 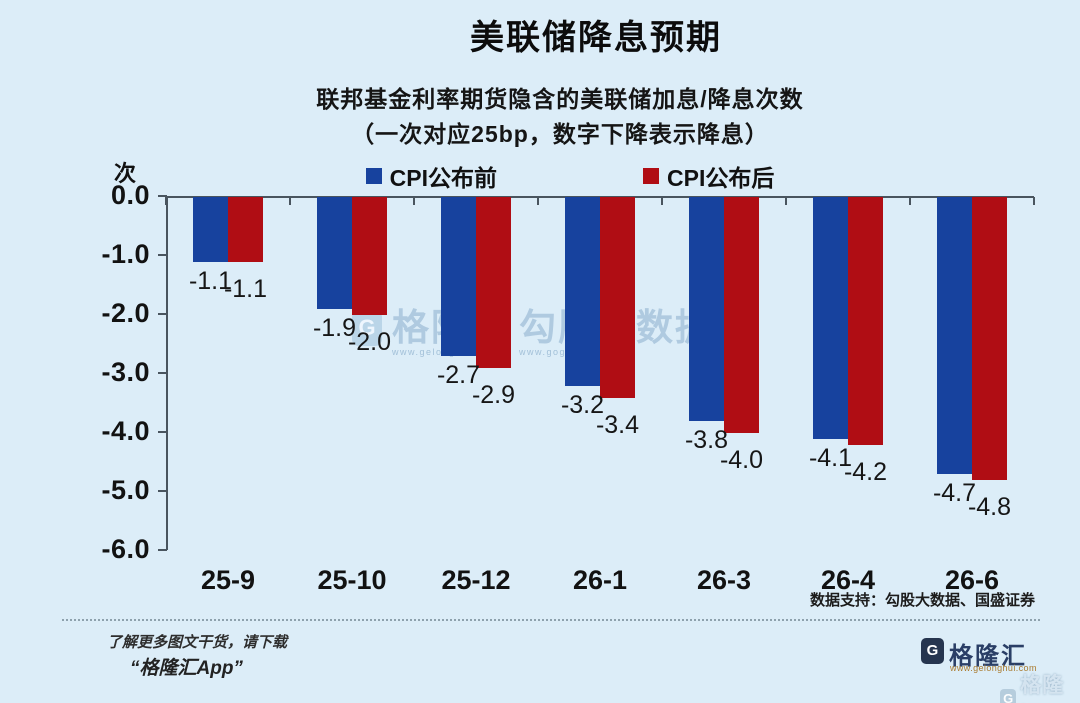 I want to click on corner-watermark: G 格隆汇, so click(x=1040, y=686).